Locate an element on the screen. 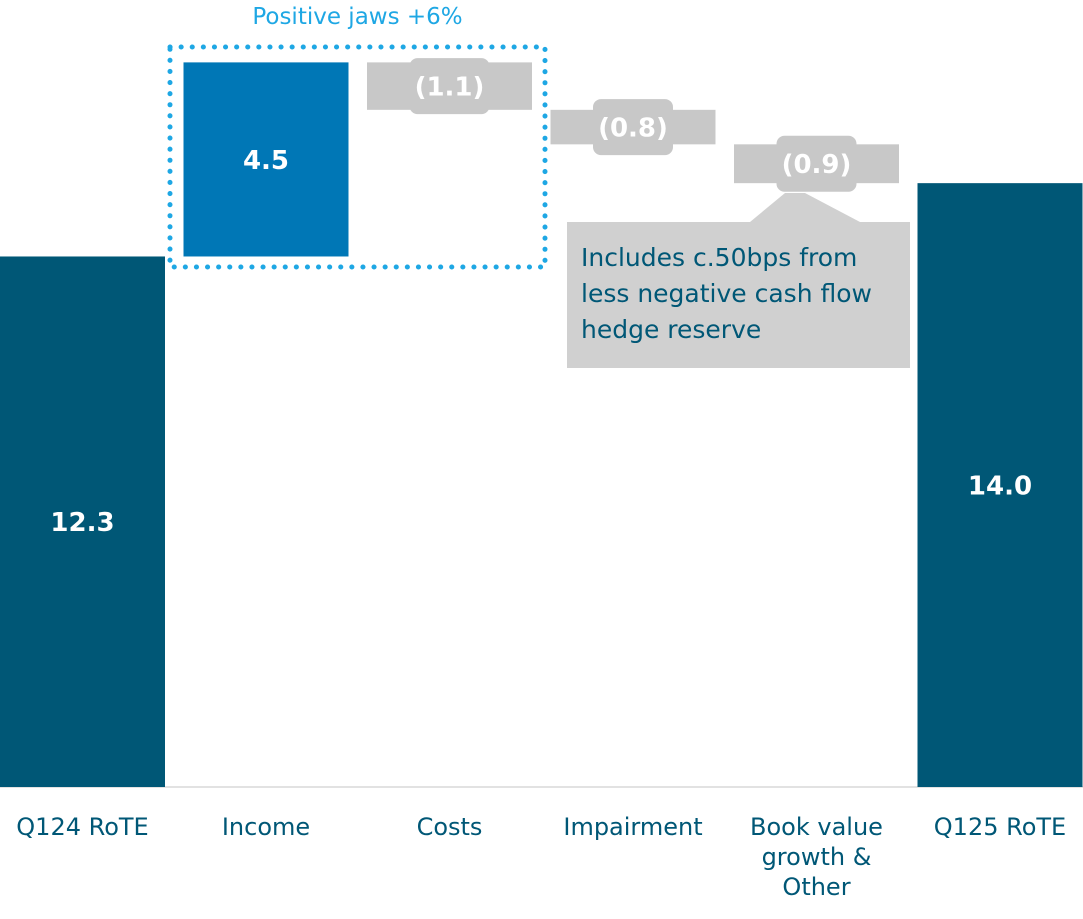 The image size is (1083, 919). value-label: (0.8) is located at coordinates (633, 129).